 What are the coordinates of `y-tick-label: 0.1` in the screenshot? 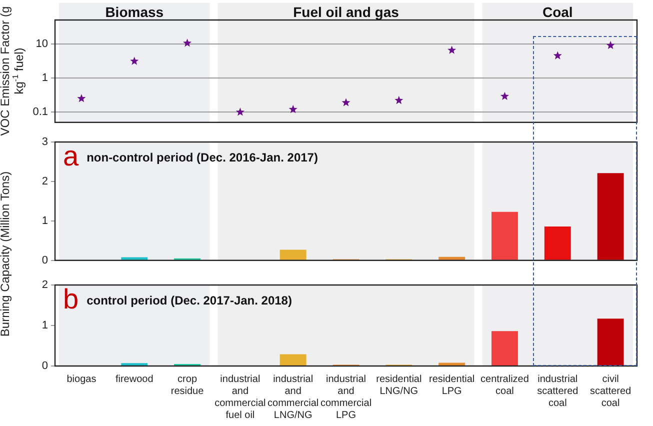 It's located at (40, 112).